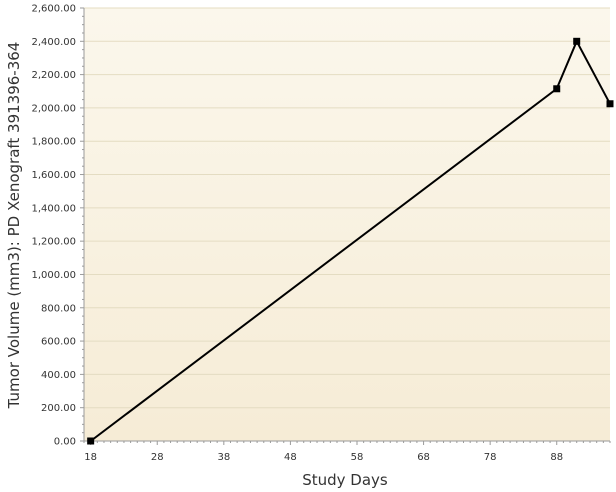 The width and height of the screenshot is (616, 492). I want to click on y-tick-label: 1,200.00, so click(53, 242).